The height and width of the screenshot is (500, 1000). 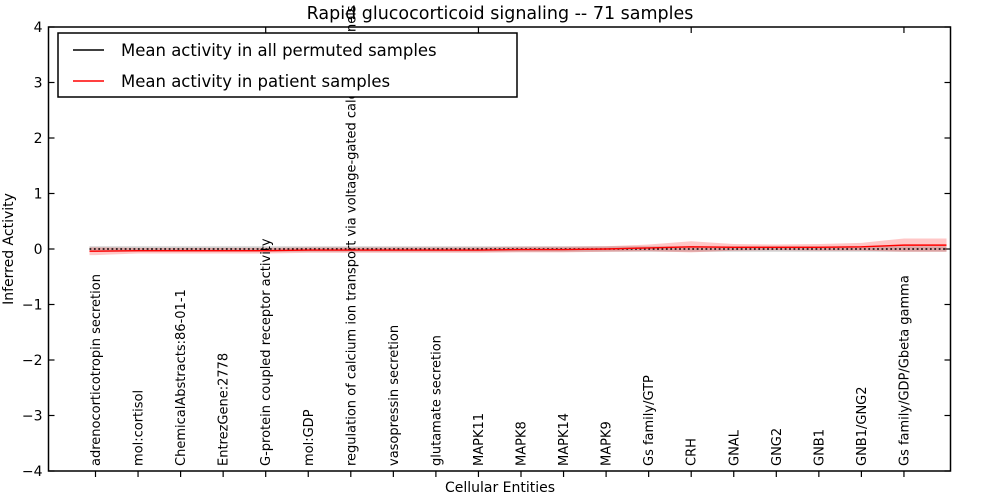 I want to click on x-tick-label: ChemicalAbstracts:86-01-1, so click(x=181, y=377).